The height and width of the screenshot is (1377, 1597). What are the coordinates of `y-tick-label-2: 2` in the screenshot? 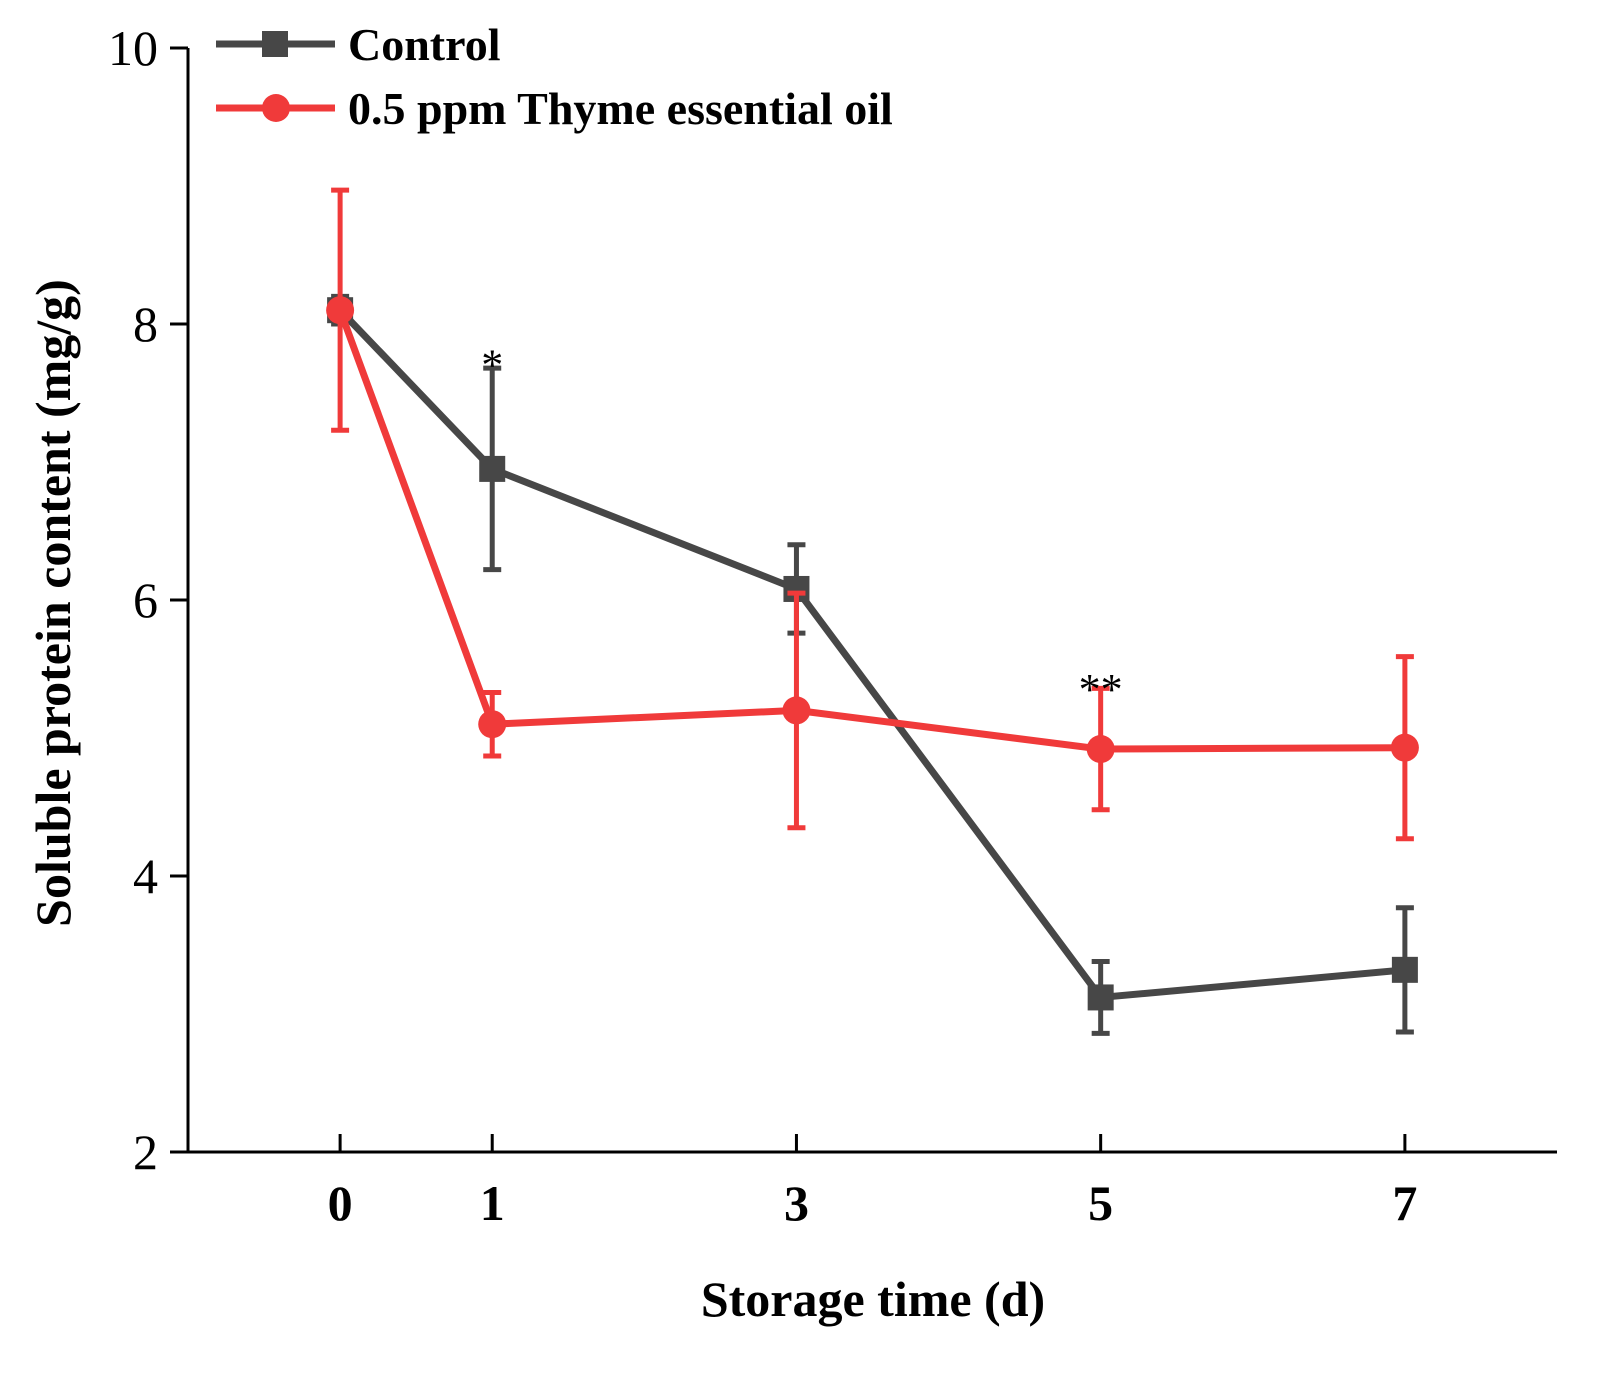 It's located at (145, 1152).